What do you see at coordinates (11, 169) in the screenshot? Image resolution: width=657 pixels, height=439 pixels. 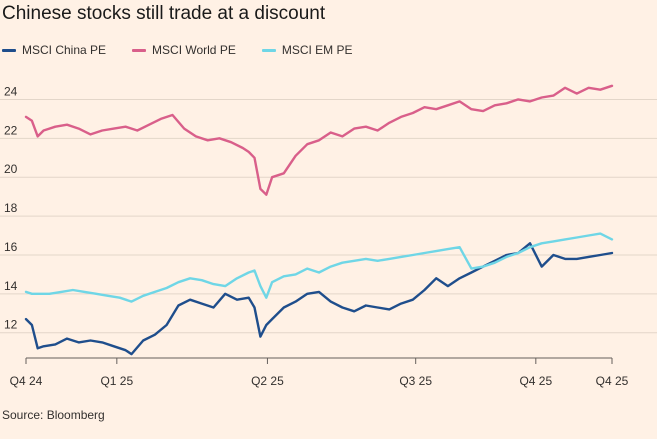 I see `y-tick-label-20: 20` at bounding box center [11, 169].